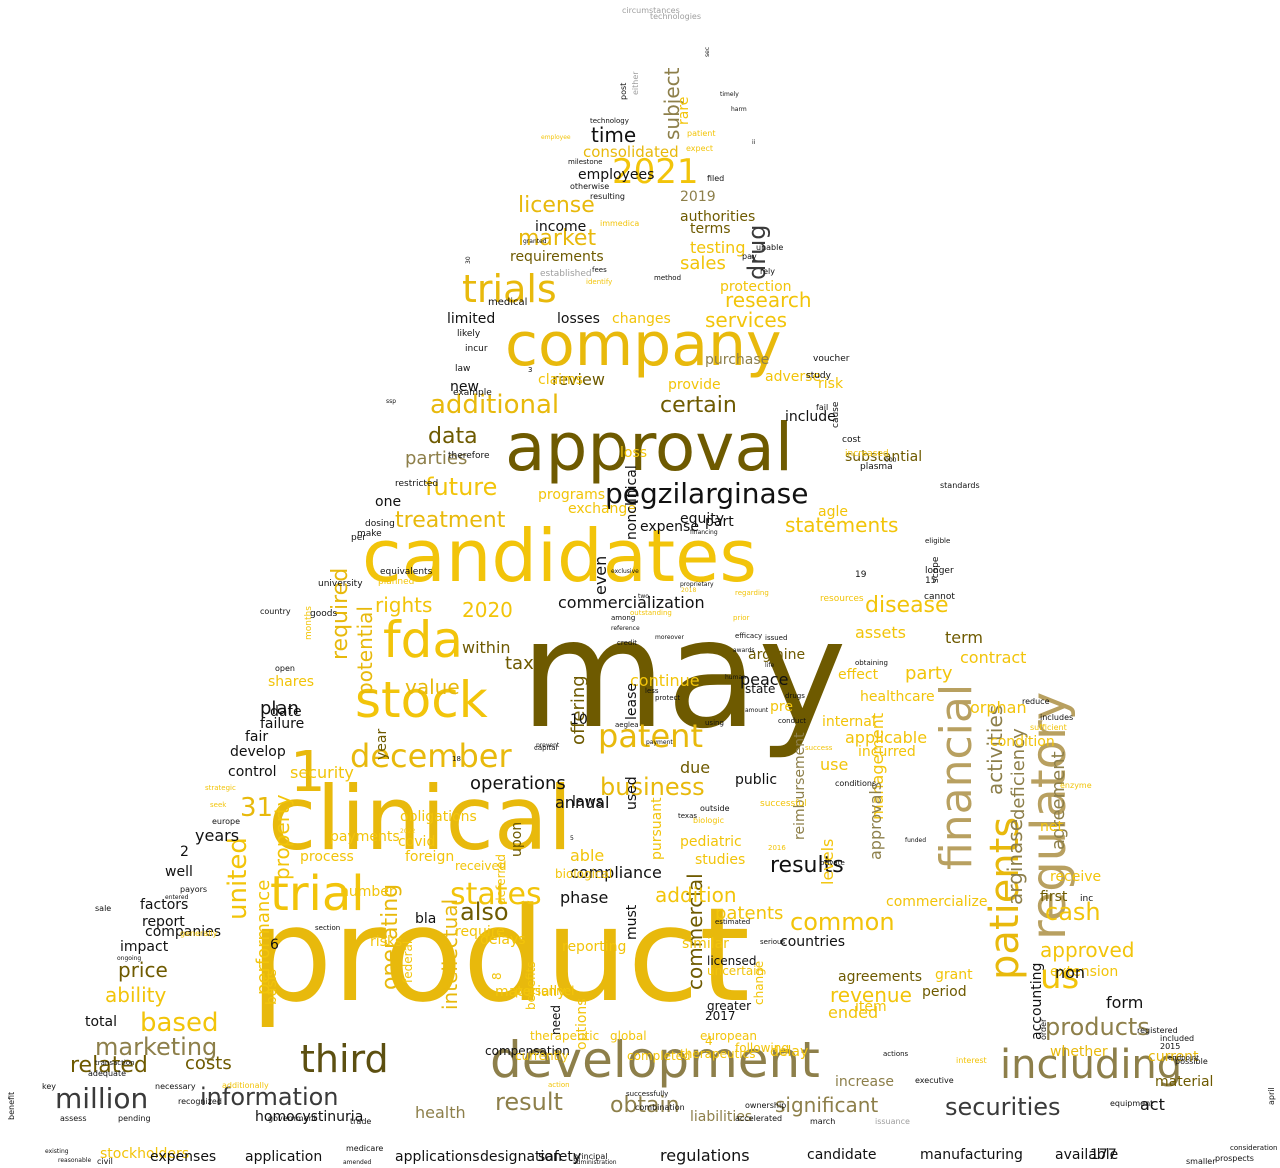  I want to click on word-successful: successful, so click(783, 804).